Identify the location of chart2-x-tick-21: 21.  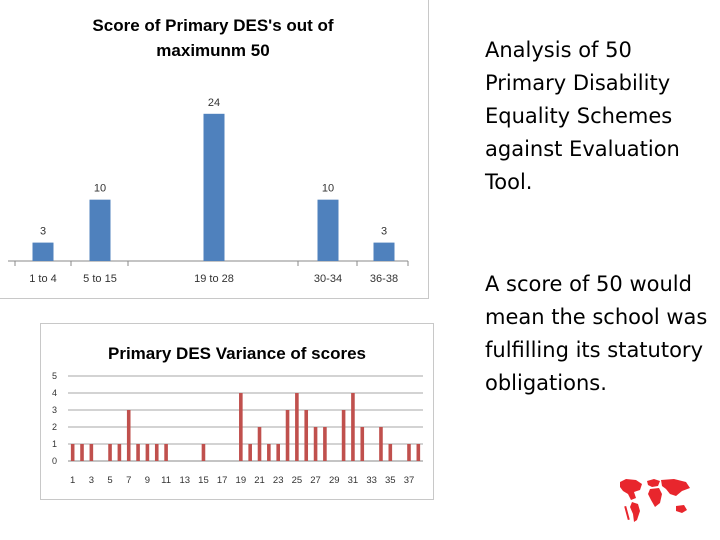
(259, 480).